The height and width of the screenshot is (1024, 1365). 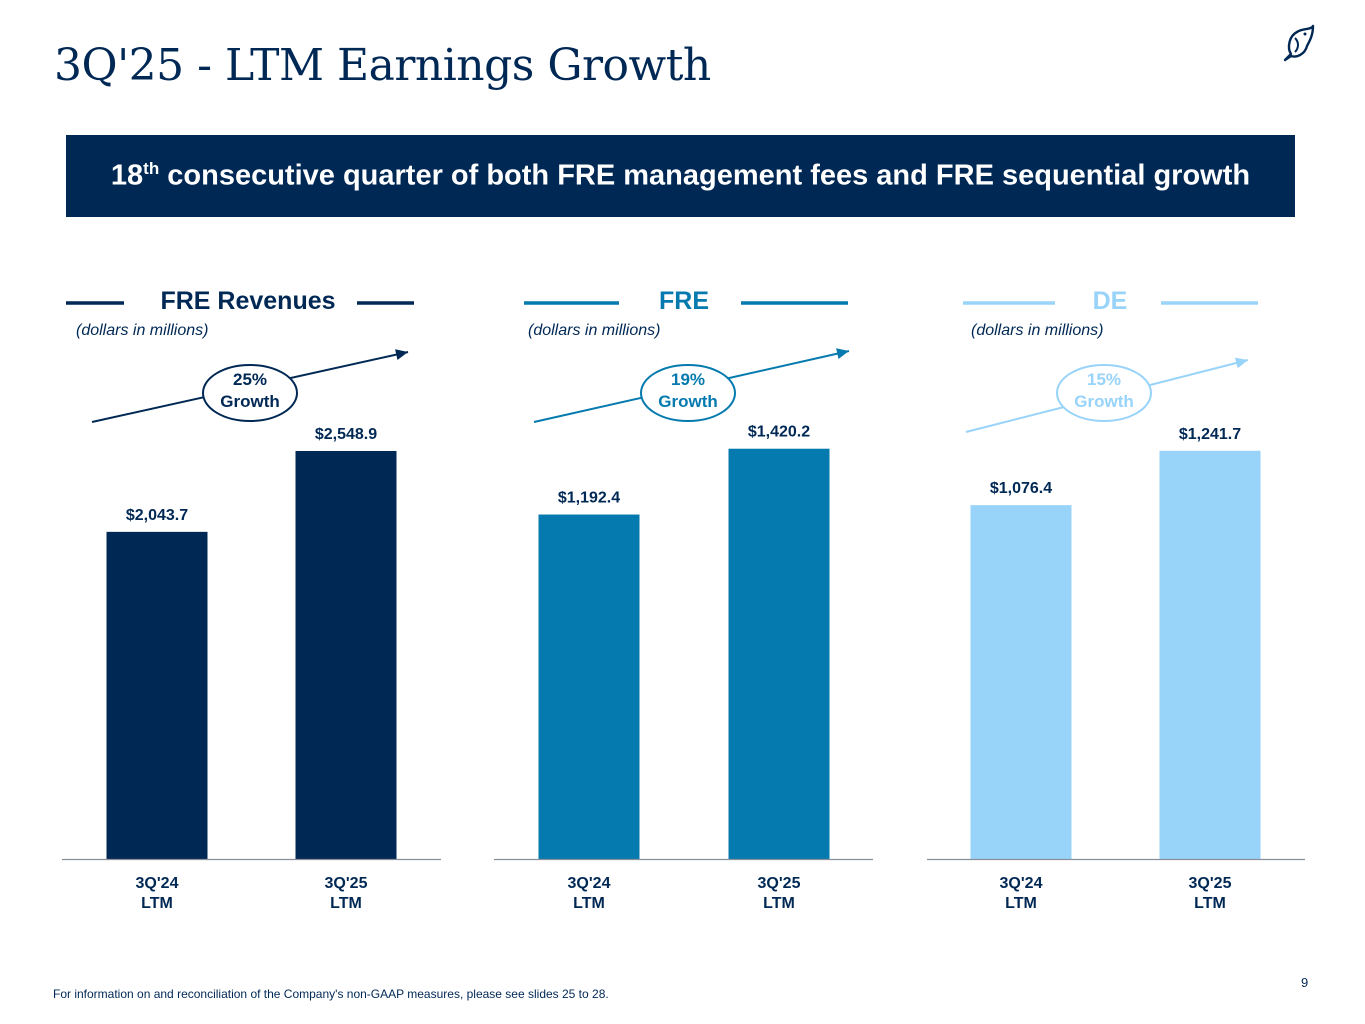 I want to click on banner-superscript: th, so click(x=151, y=169).